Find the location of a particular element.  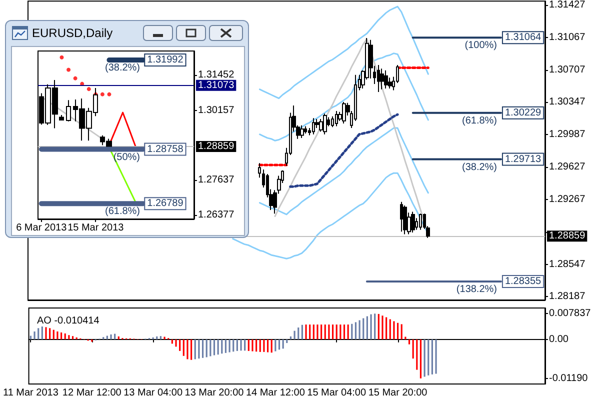

annotation: (50%) is located at coordinates (126, 157).